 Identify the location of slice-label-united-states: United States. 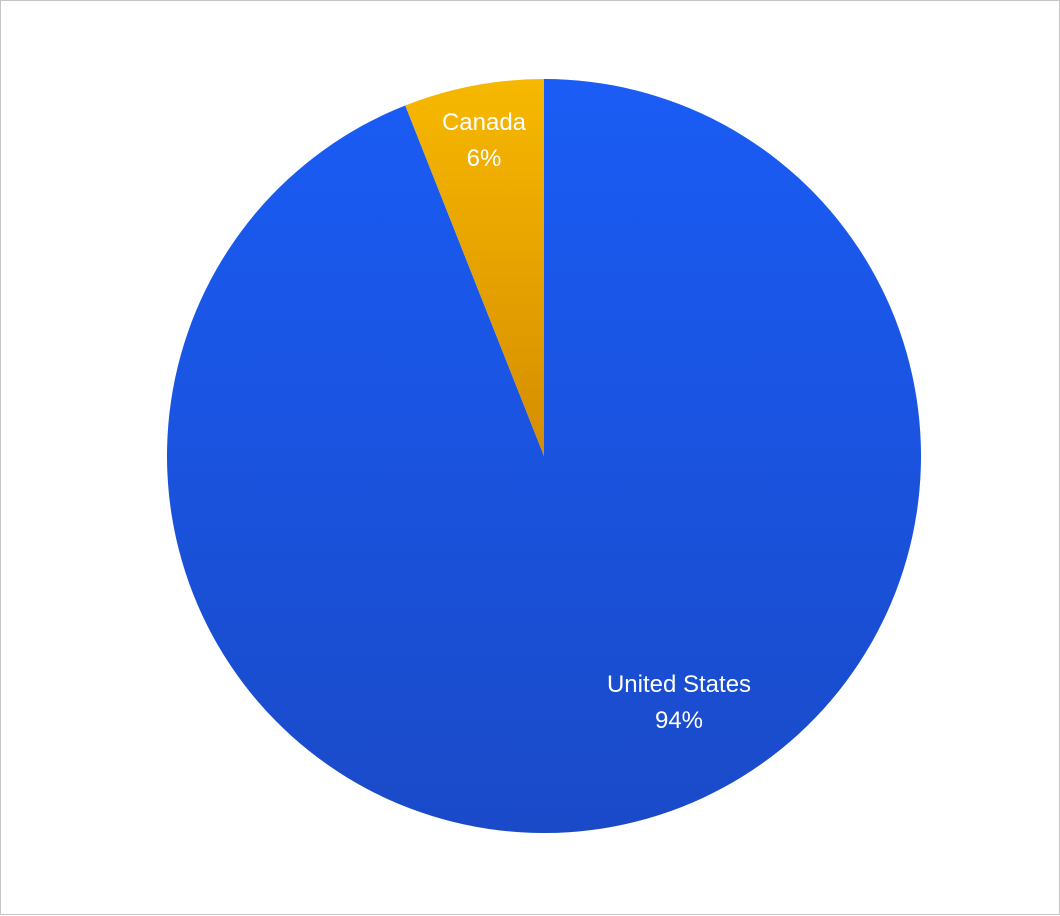
(679, 684).